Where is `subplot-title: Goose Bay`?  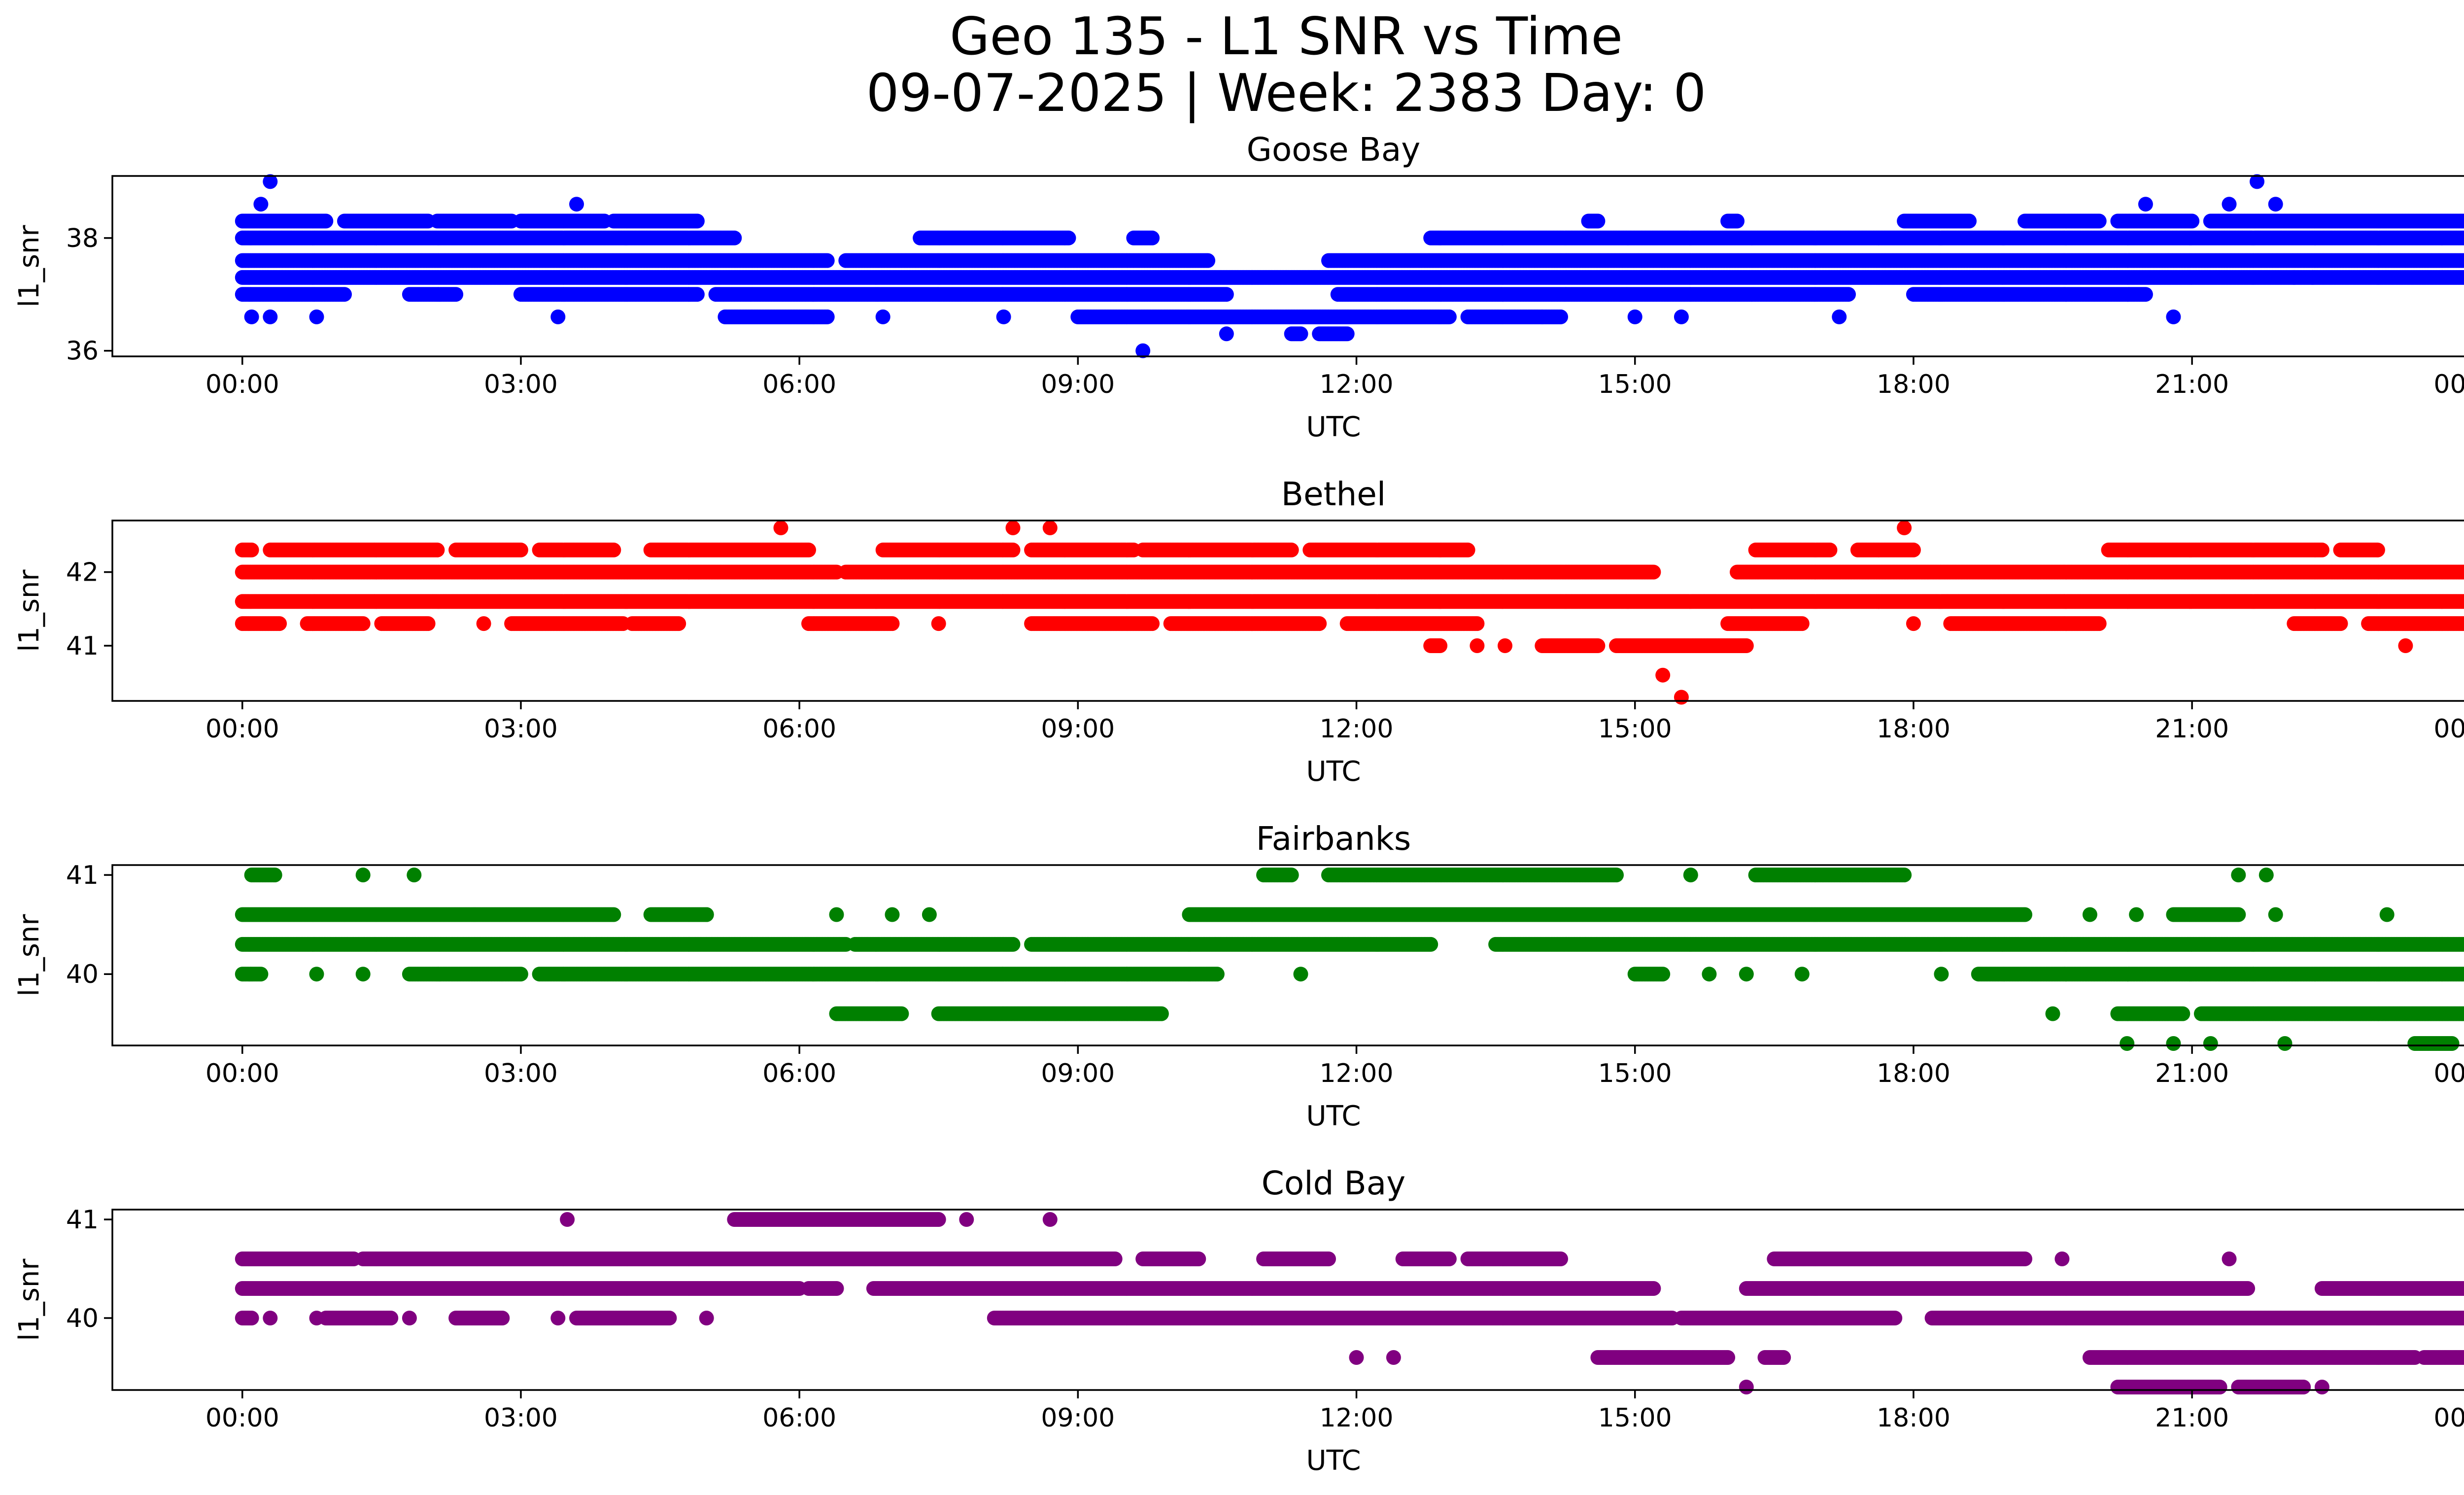
subplot-title: Goose Bay is located at coordinates (1334, 150).